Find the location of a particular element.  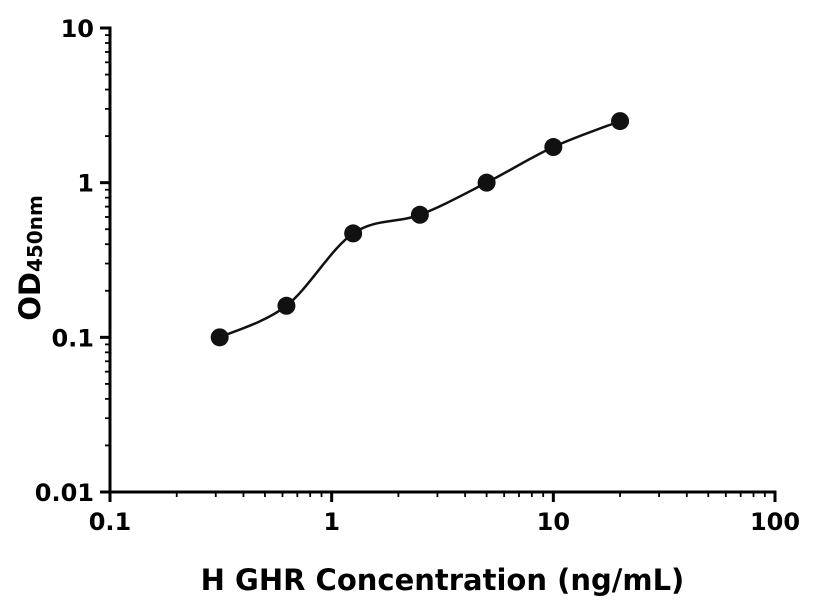

x-tick-label: 1 is located at coordinates (331, 522).